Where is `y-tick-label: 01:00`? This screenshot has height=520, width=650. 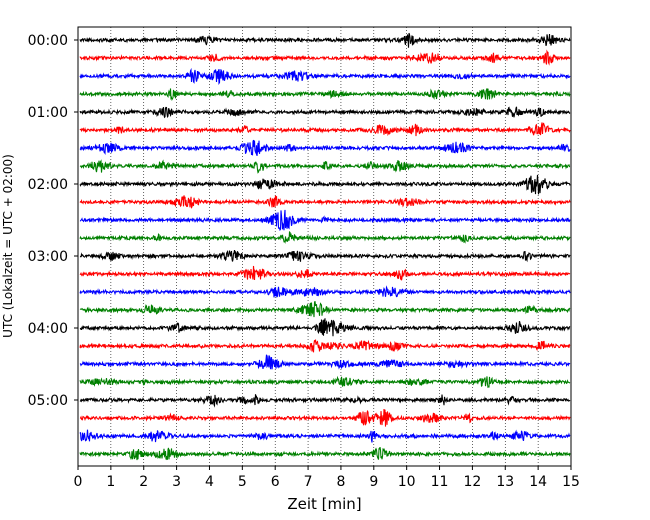
y-tick-label: 01:00 is located at coordinates (48, 113).